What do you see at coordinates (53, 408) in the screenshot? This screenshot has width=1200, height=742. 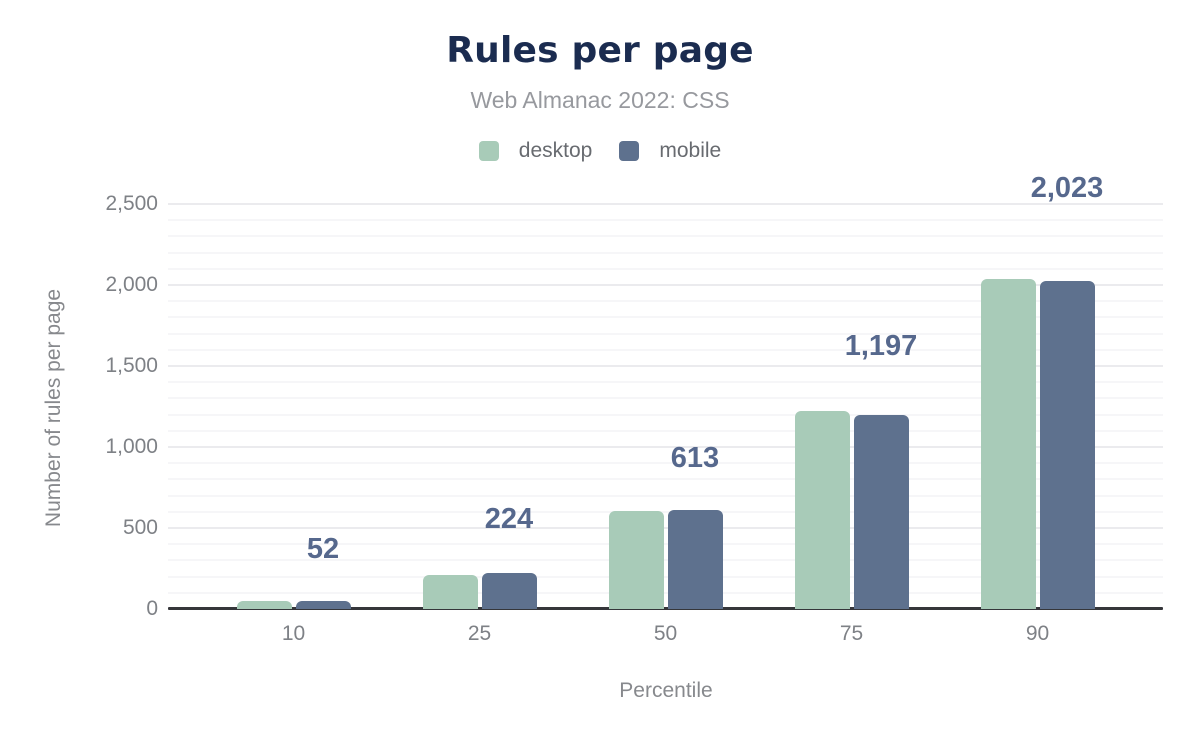 I see `y-axis-title: Number of rules per page` at bounding box center [53, 408].